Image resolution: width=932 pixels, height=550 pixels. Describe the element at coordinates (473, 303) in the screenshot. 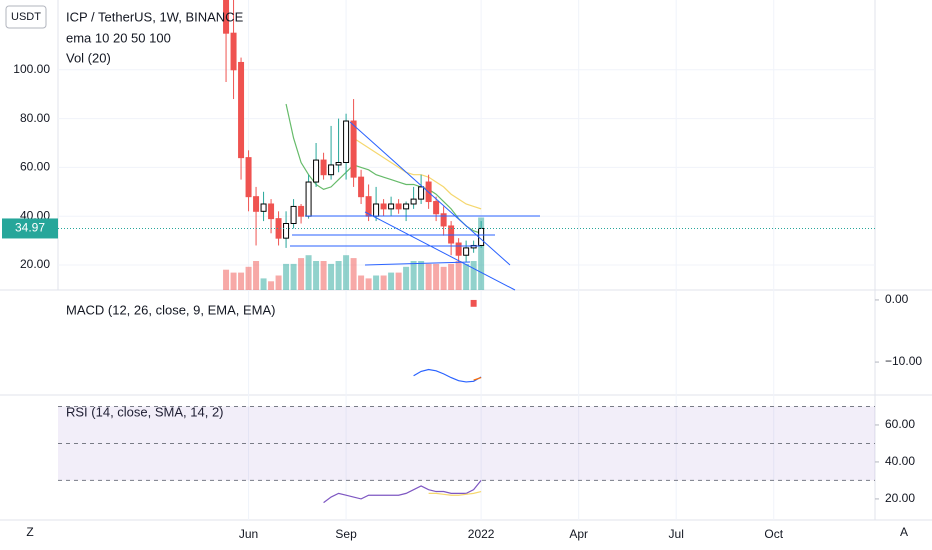

I see `macd-histogram-bar` at that location.